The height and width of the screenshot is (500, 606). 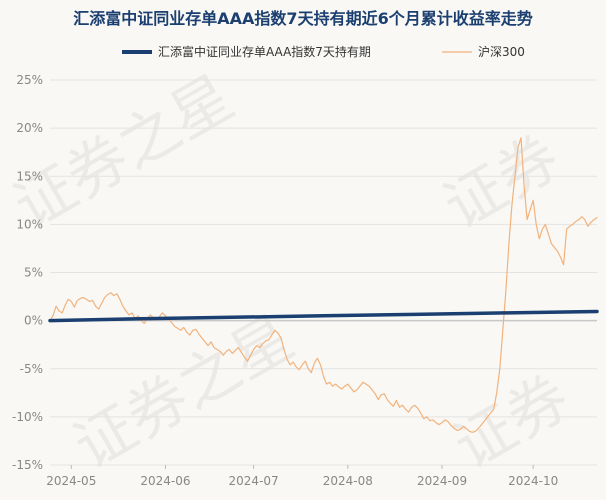 What do you see at coordinates (348, 481) in the screenshot?
I see `x-tick-label: 2024-08` at bounding box center [348, 481].